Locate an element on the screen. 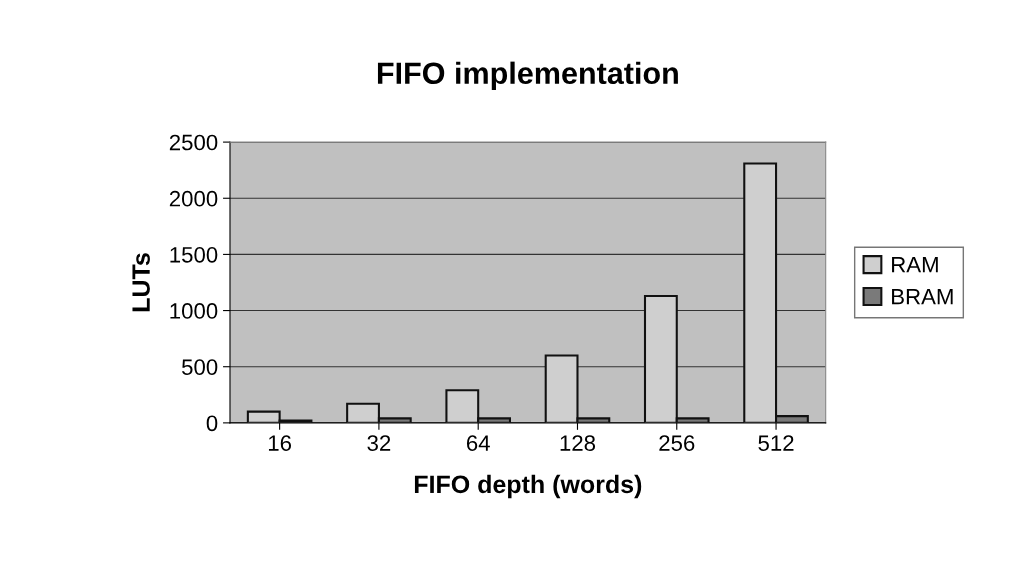 Image resolution: width=1036 pixels, height=573 pixels. legend-label: RAM is located at coordinates (915, 265).